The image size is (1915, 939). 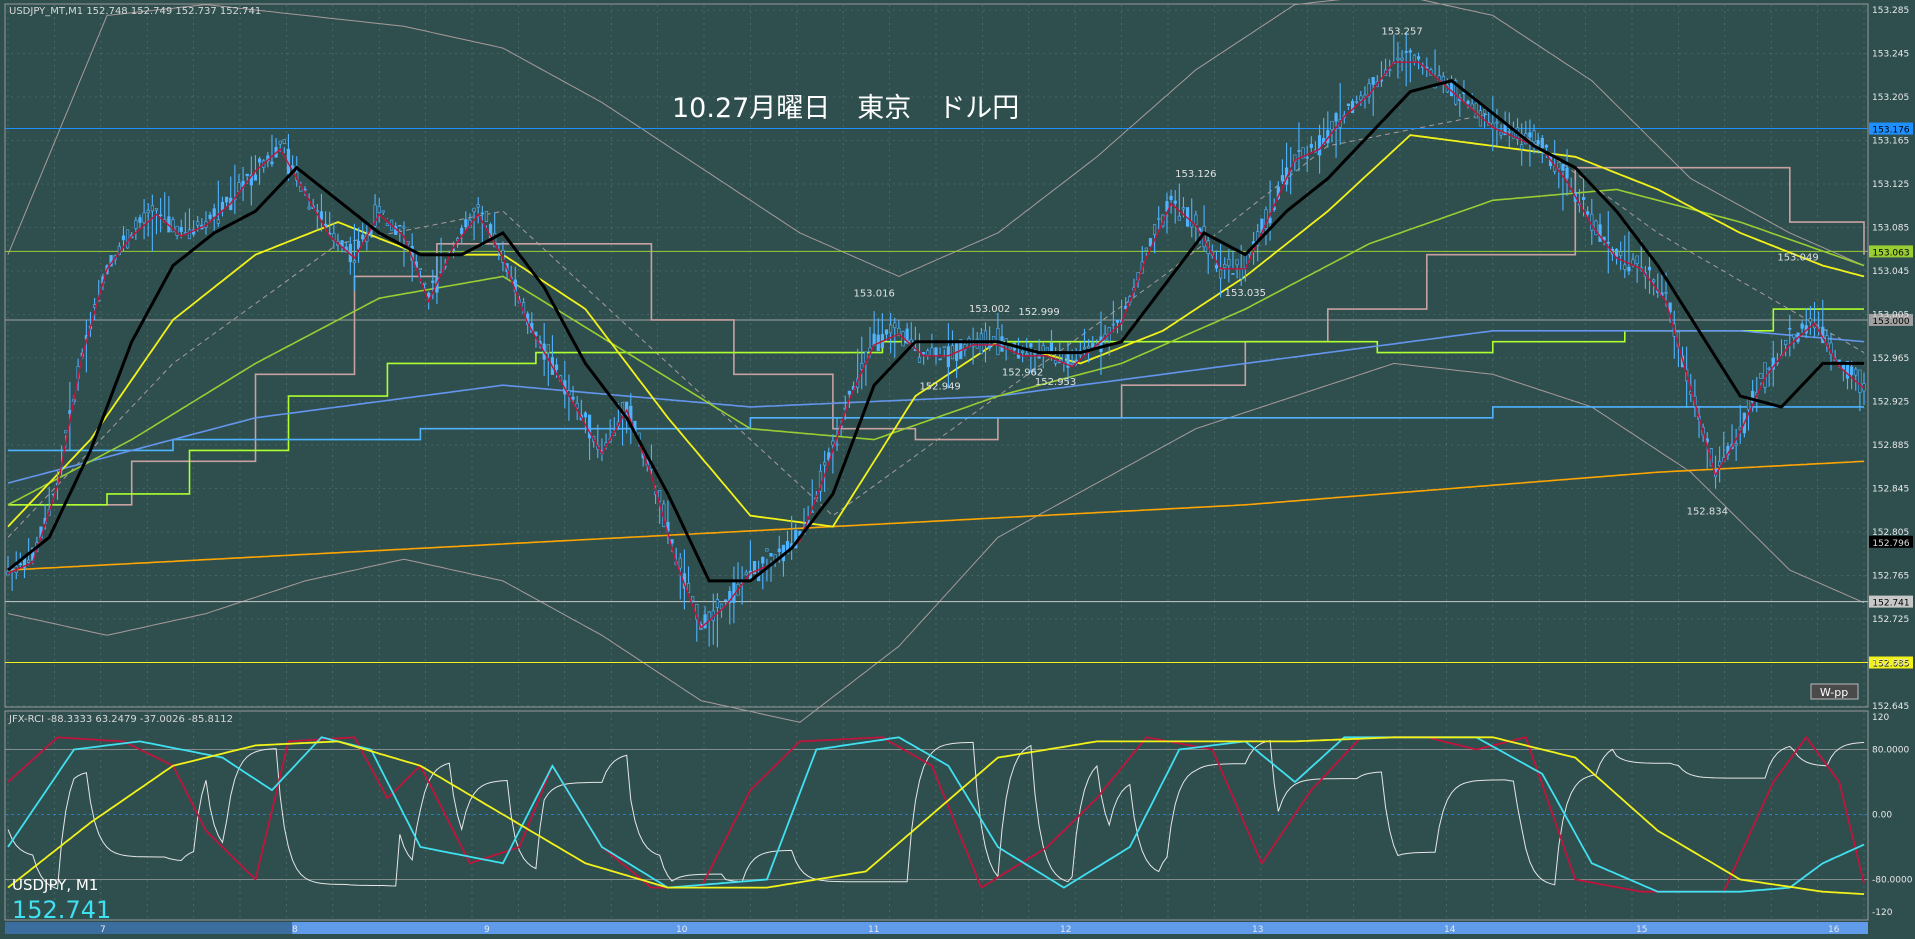 What do you see at coordinates (61, 910) in the screenshot?
I see `current-price-big: 152.741` at bounding box center [61, 910].